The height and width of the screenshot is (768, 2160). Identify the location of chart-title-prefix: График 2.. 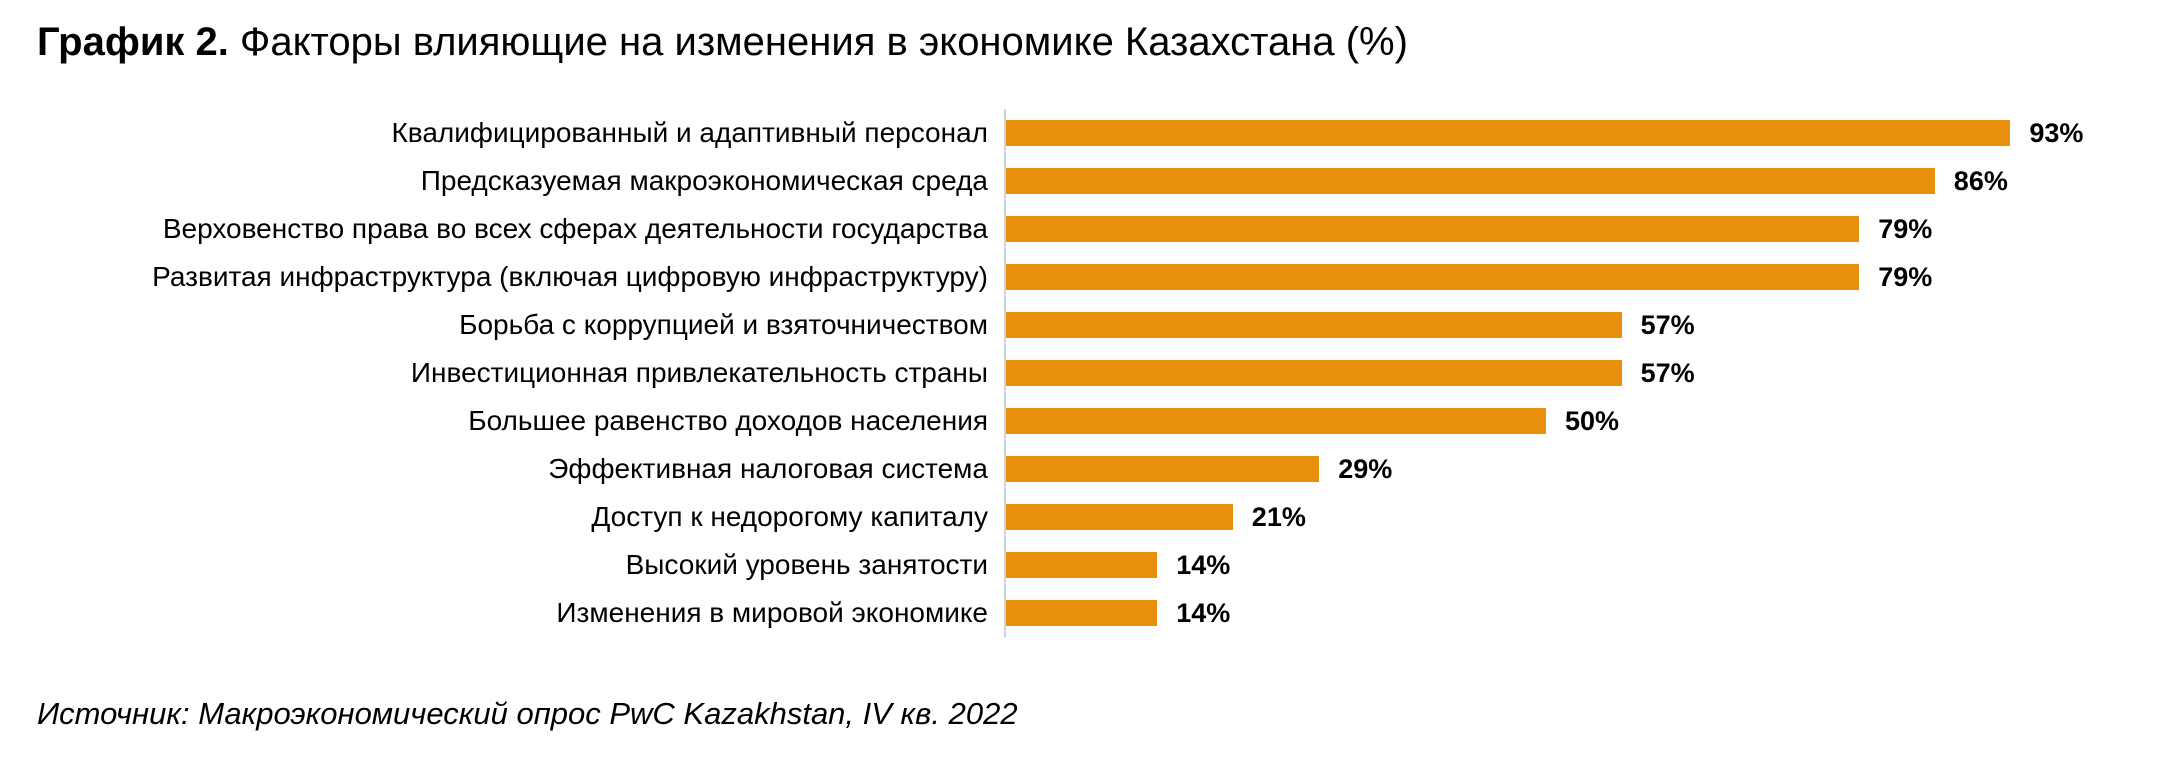
(133, 42).